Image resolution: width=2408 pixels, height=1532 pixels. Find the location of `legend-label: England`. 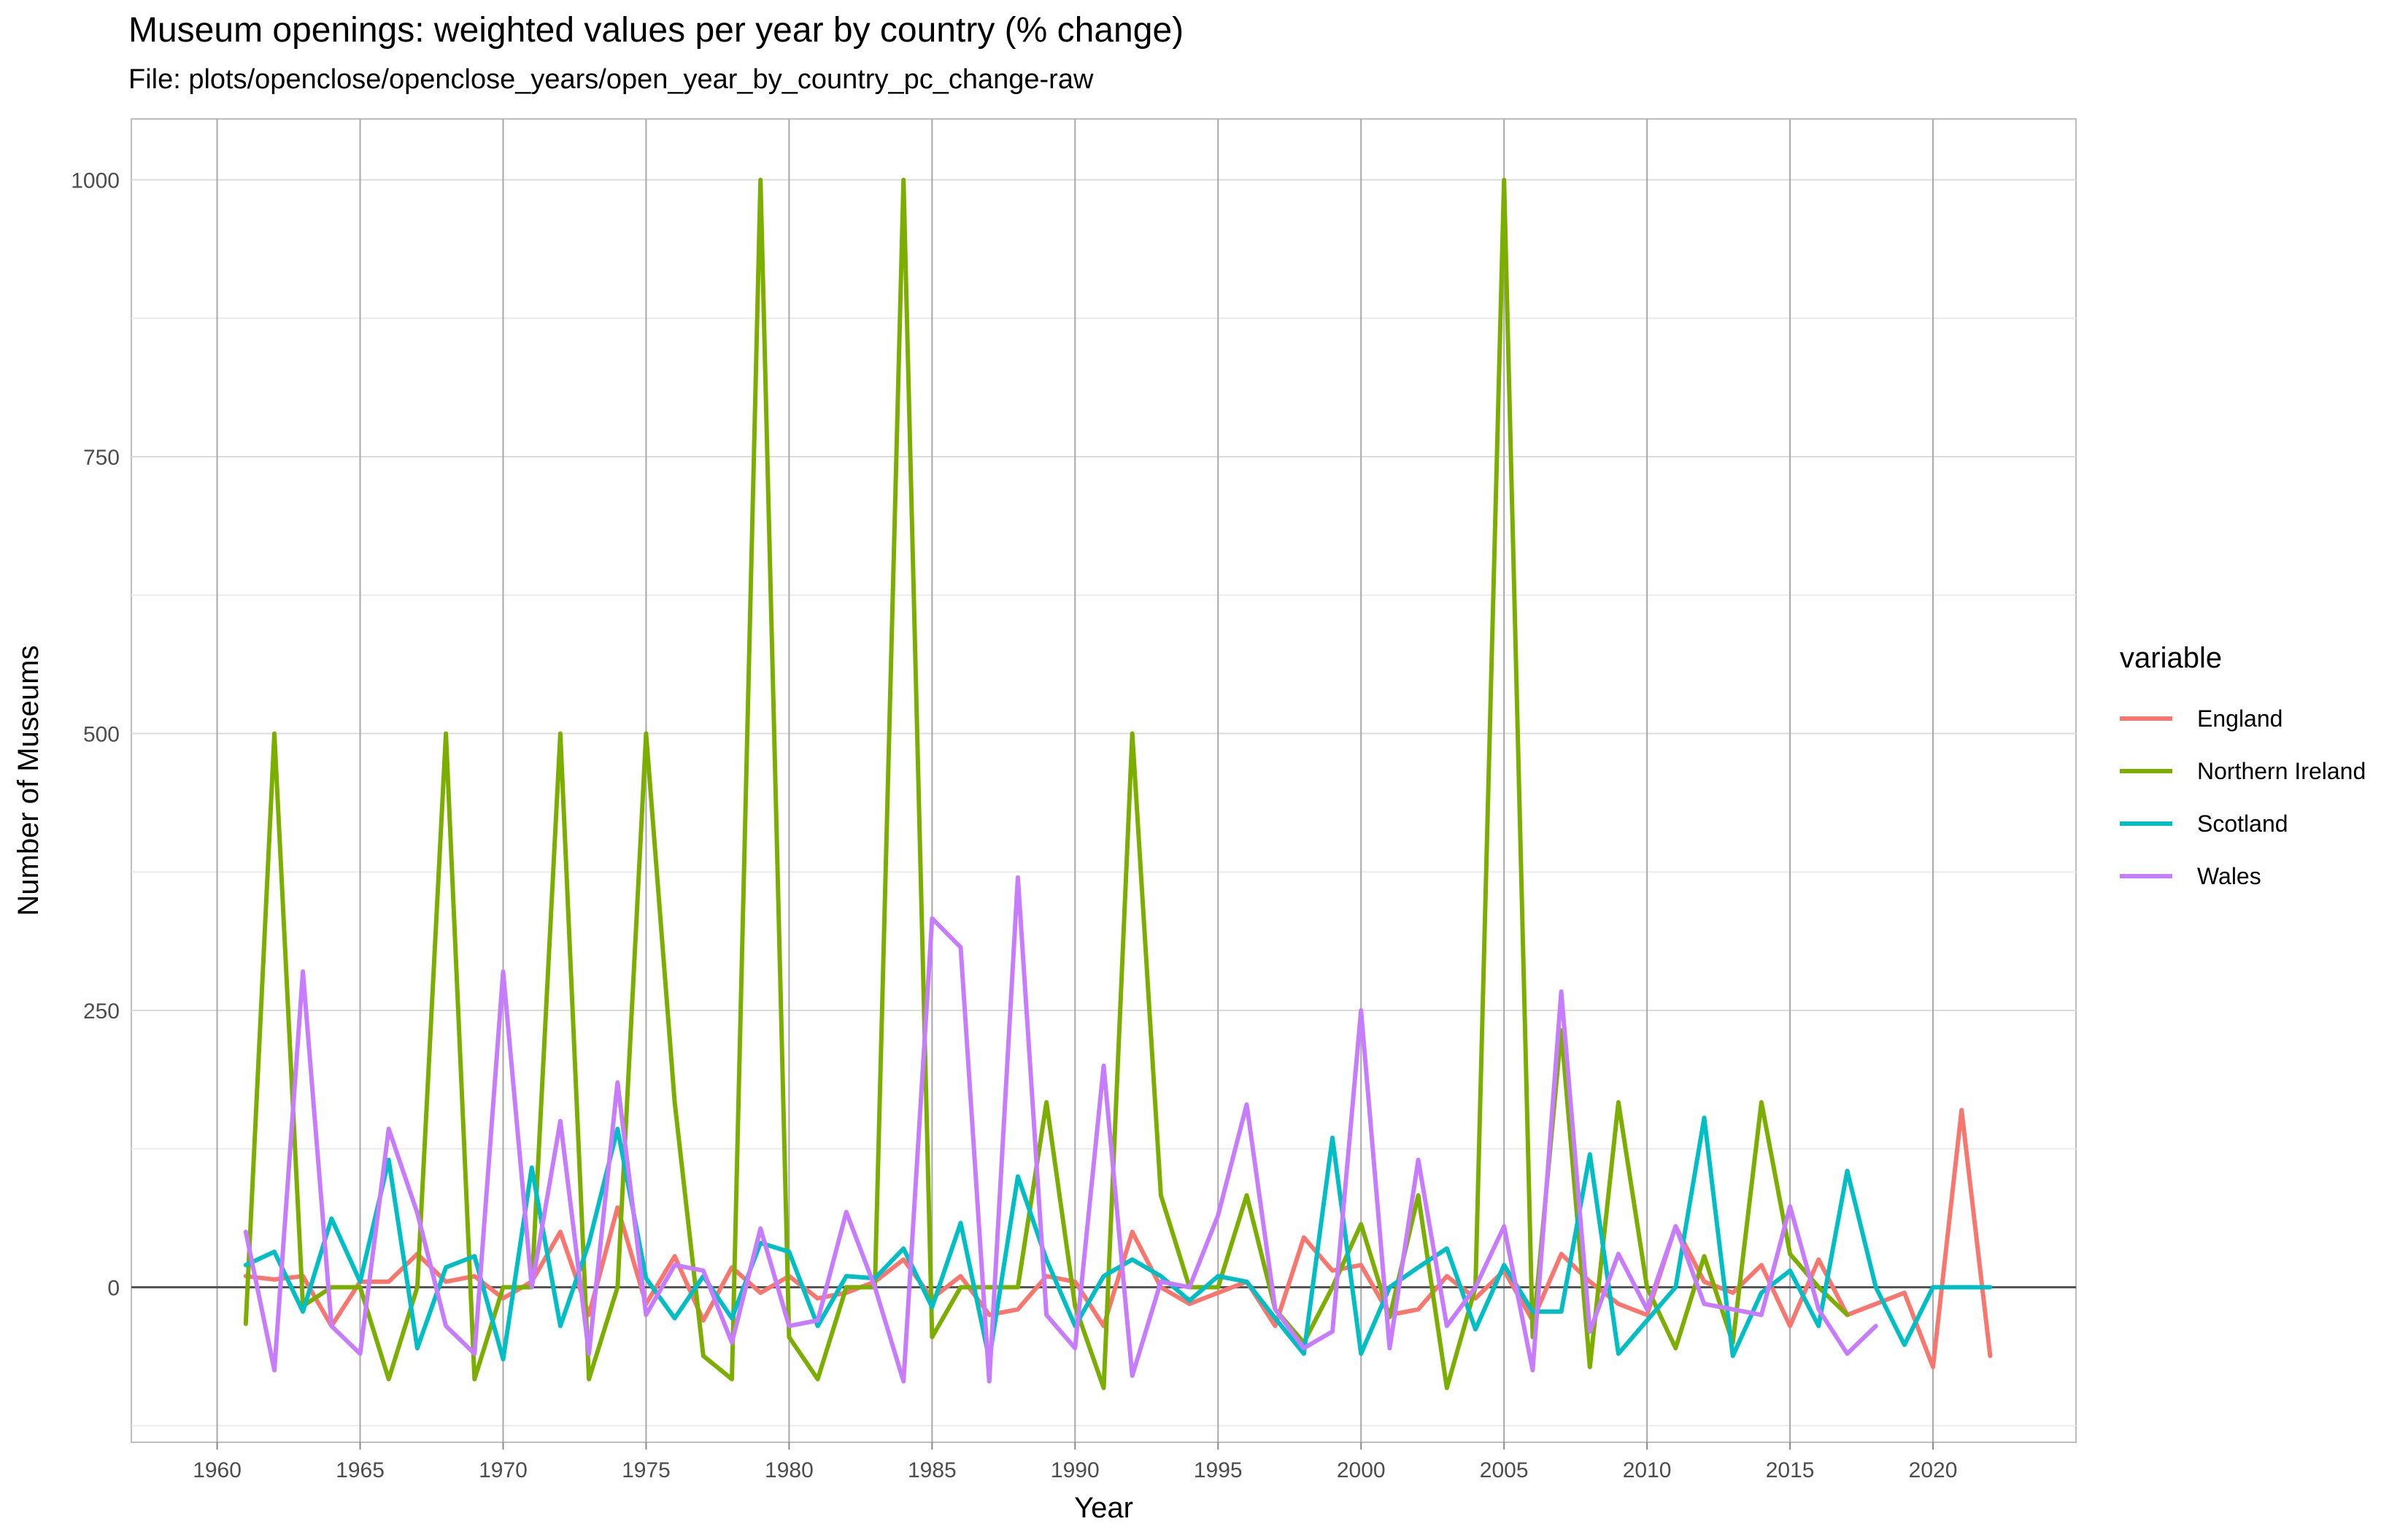

legend-label: England is located at coordinates (2240, 719).